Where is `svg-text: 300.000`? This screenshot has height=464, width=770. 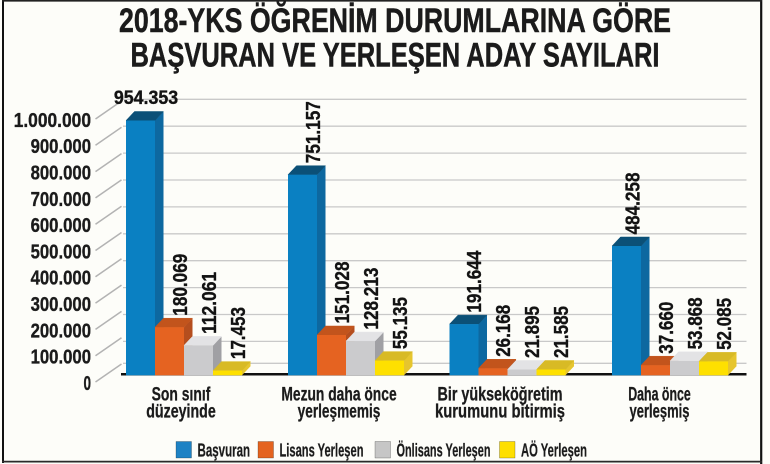
svg-text: 300.000 is located at coordinates (61, 305).